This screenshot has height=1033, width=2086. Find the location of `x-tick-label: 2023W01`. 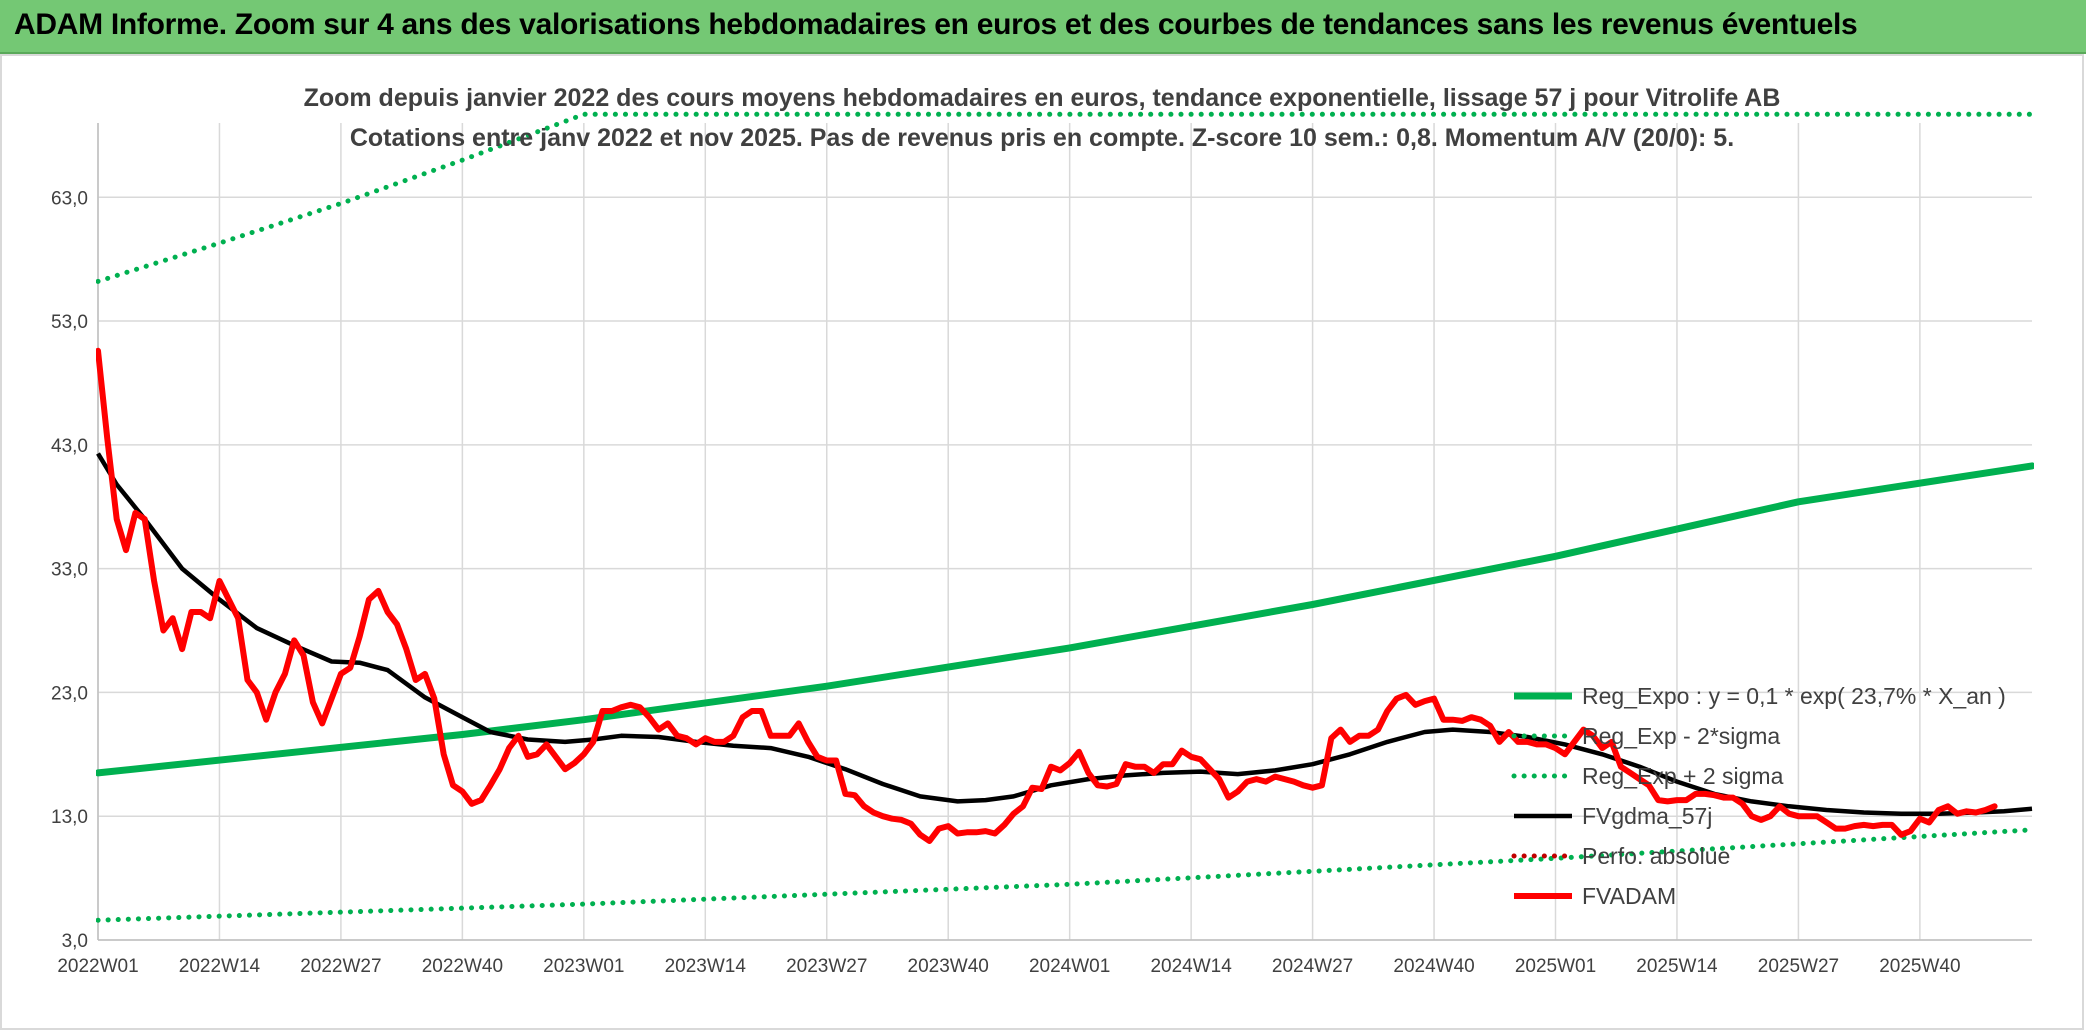

x-tick-label: 2023W01 is located at coordinates (583, 966).